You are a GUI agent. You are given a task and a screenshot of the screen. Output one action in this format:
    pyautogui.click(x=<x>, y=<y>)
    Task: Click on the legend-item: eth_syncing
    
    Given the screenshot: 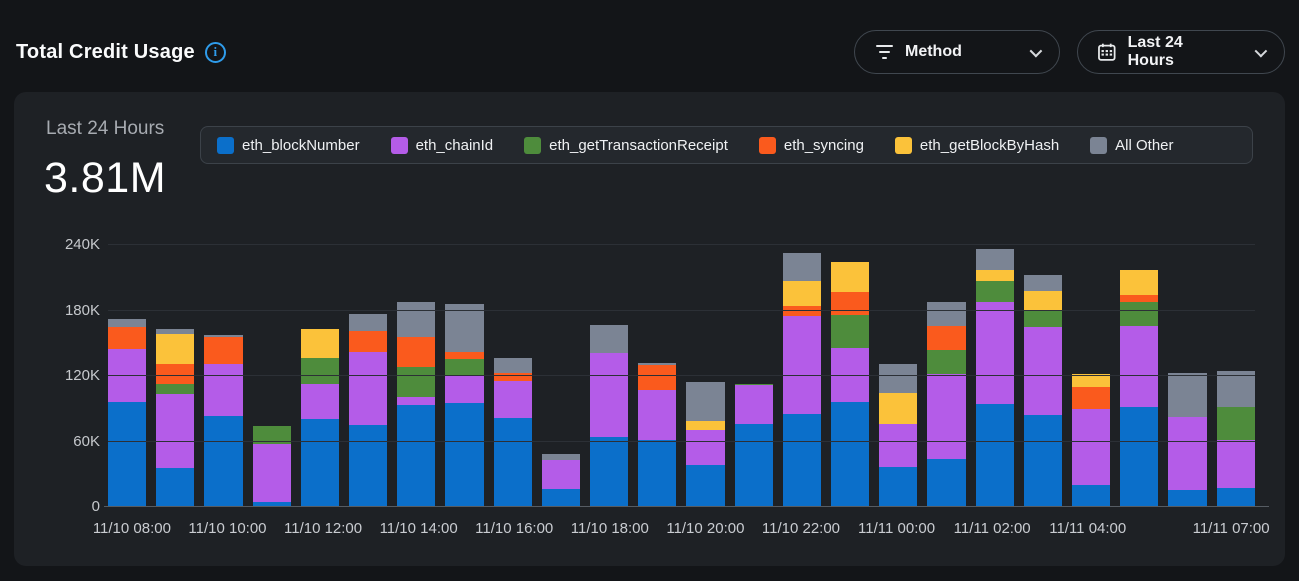 What is the action you would take?
    pyautogui.click(x=811, y=145)
    